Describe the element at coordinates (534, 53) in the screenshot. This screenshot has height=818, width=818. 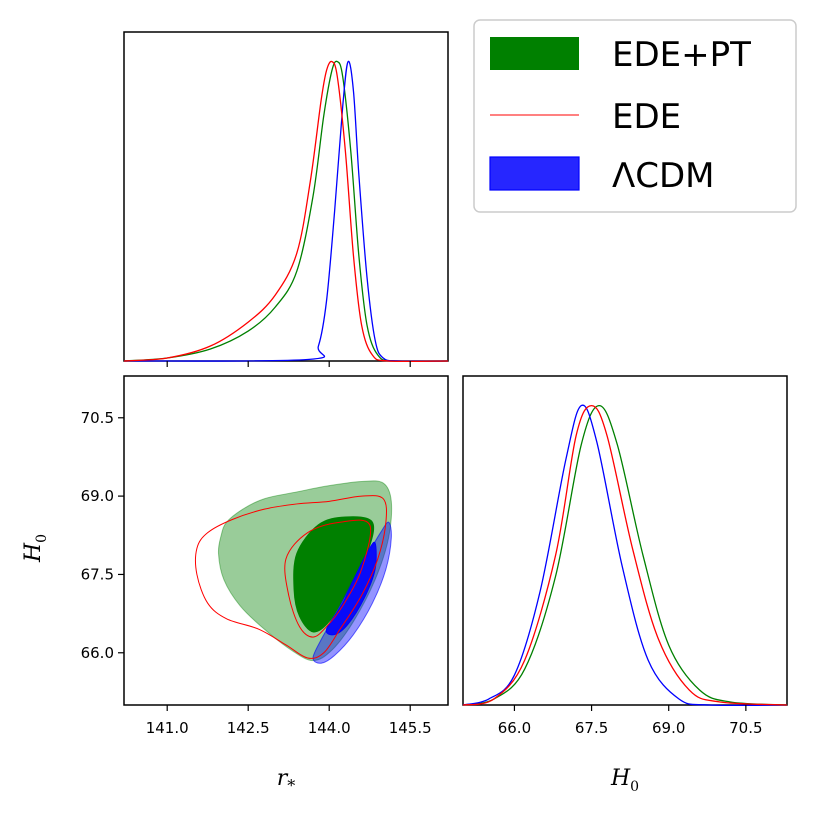
I see `legend-swatch-ede-pt` at that location.